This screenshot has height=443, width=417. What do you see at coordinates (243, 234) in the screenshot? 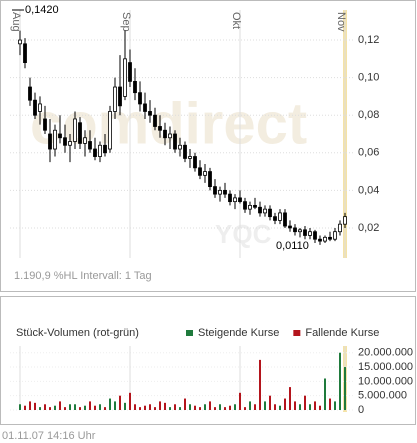
I see `watermark: YQC` at bounding box center [243, 234].